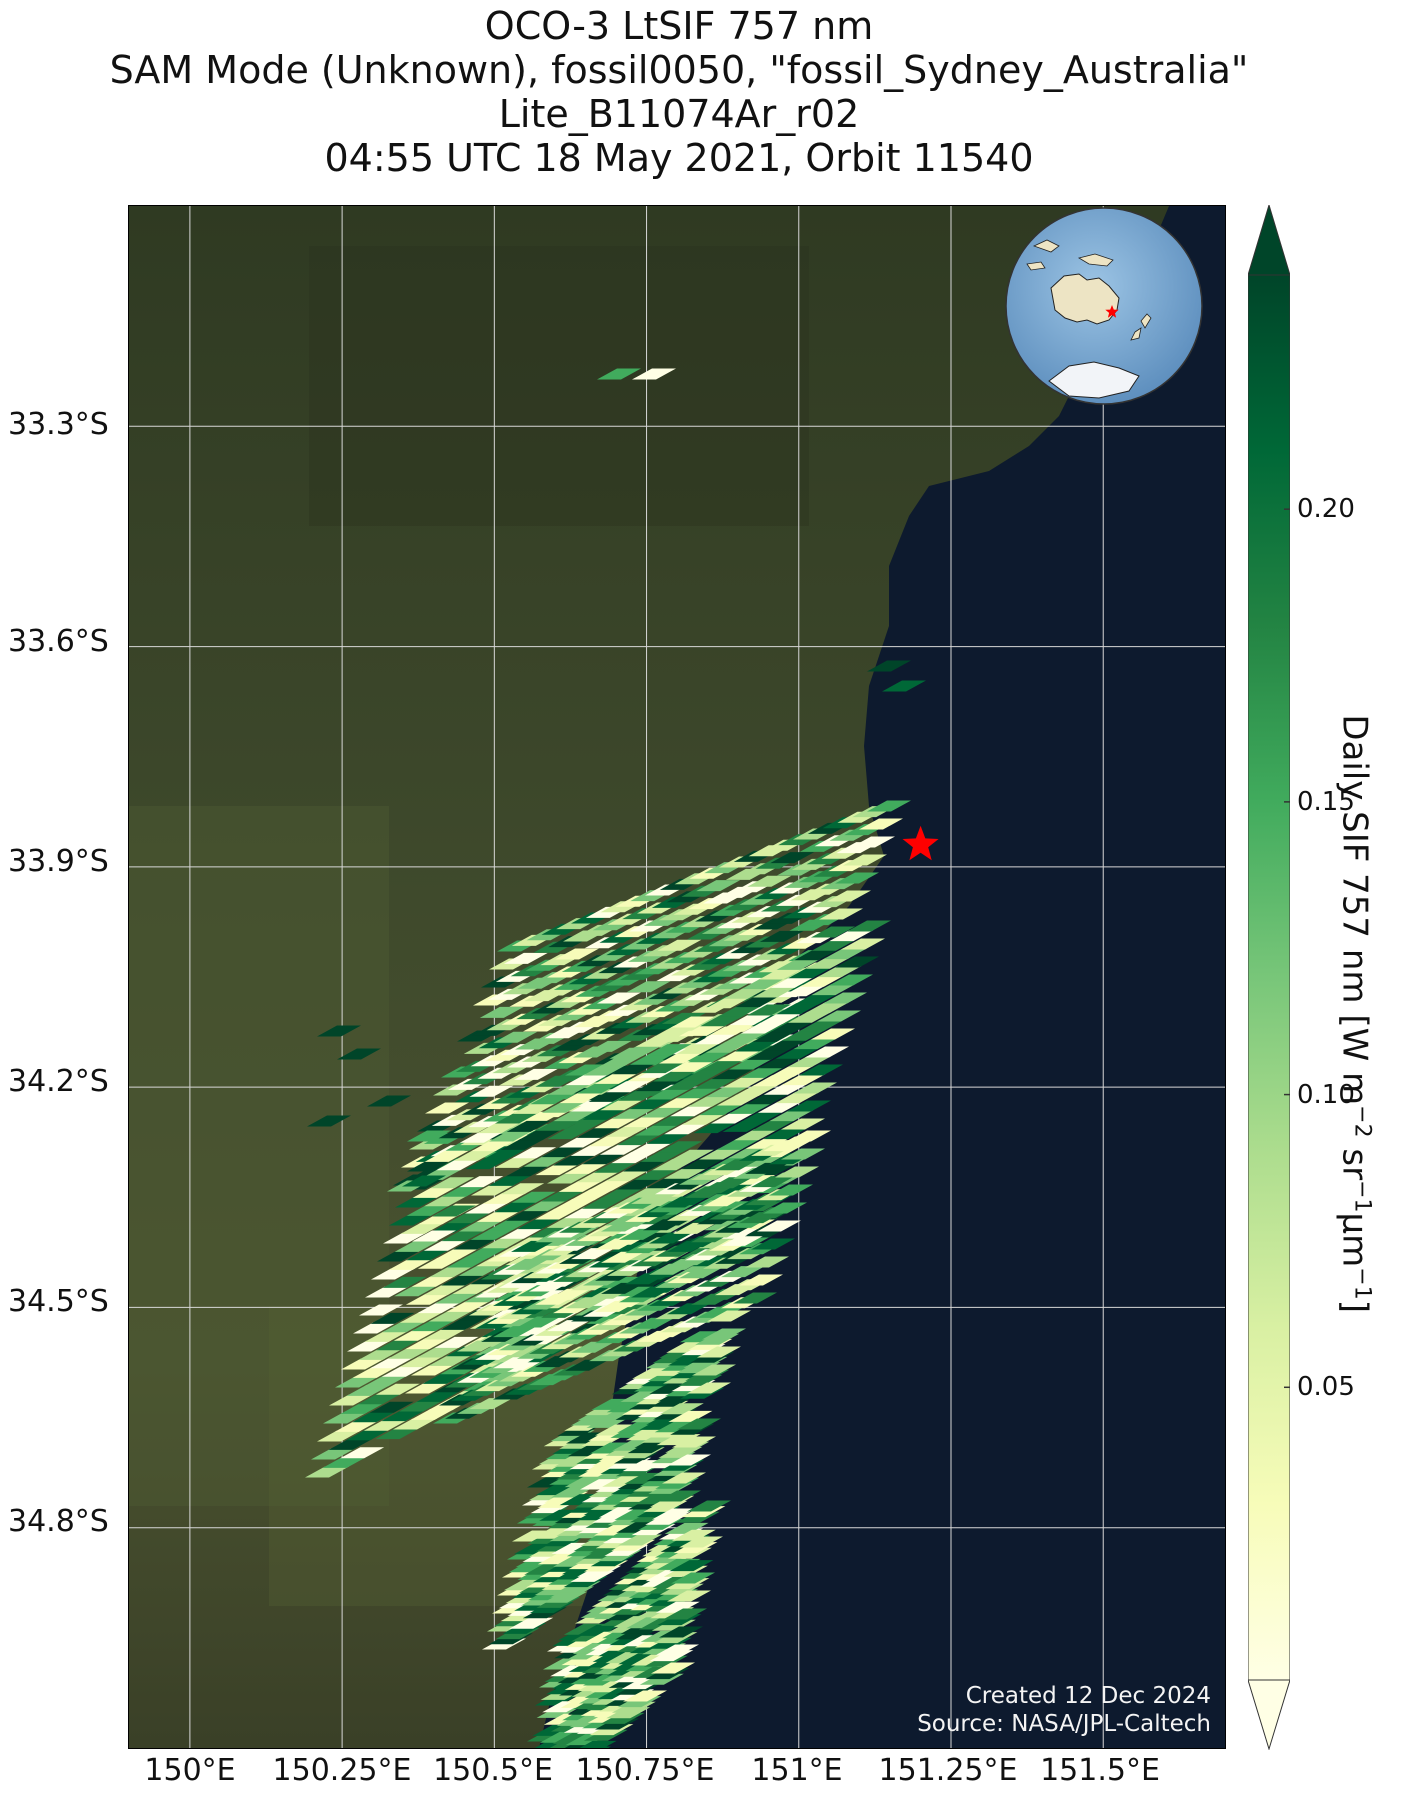 This screenshot has height=1795, width=1424. Describe the element at coordinates (342, 1770) in the screenshot. I see `lon-label-150-25: 150.25°E` at that location.